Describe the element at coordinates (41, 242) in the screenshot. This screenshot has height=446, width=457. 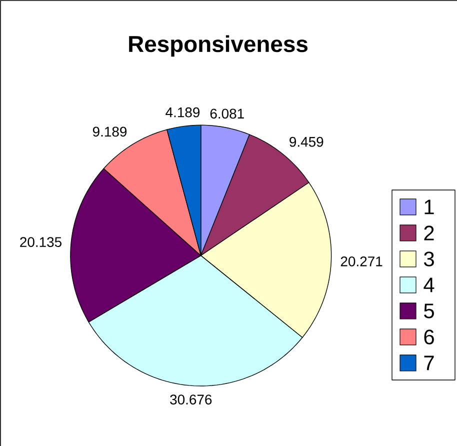
I see `data-label: 20.135` at that location.